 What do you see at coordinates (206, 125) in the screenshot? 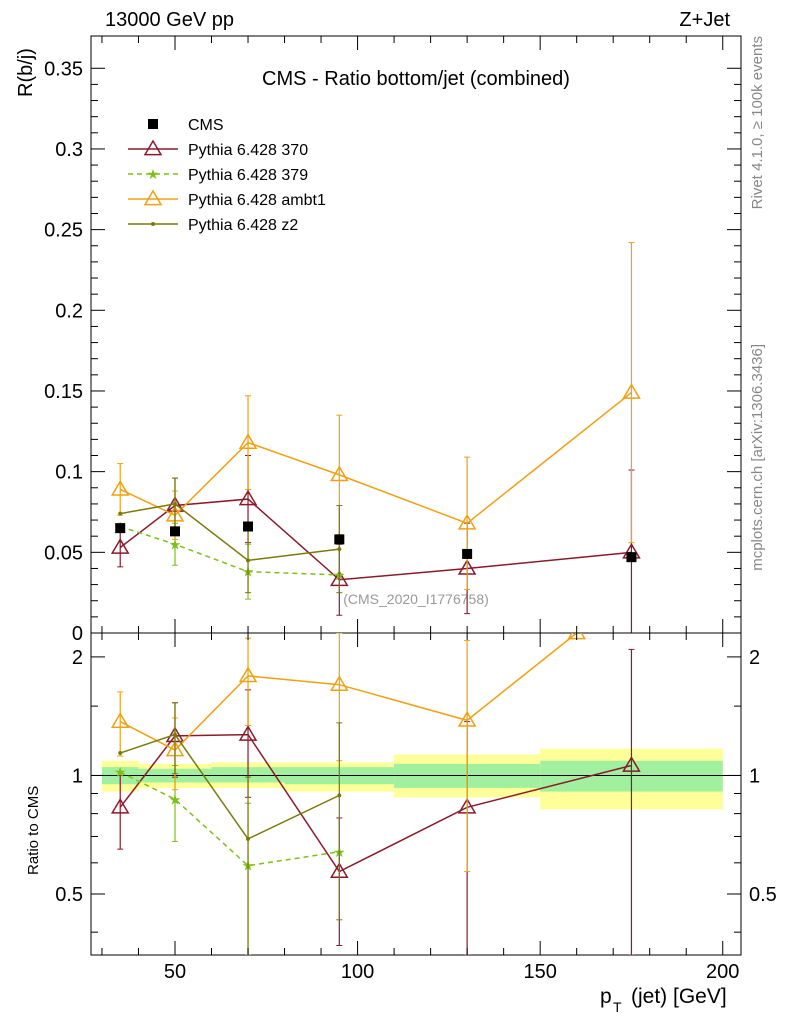
I see `legend-label-cms: CMS` at bounding box center [206, 125].